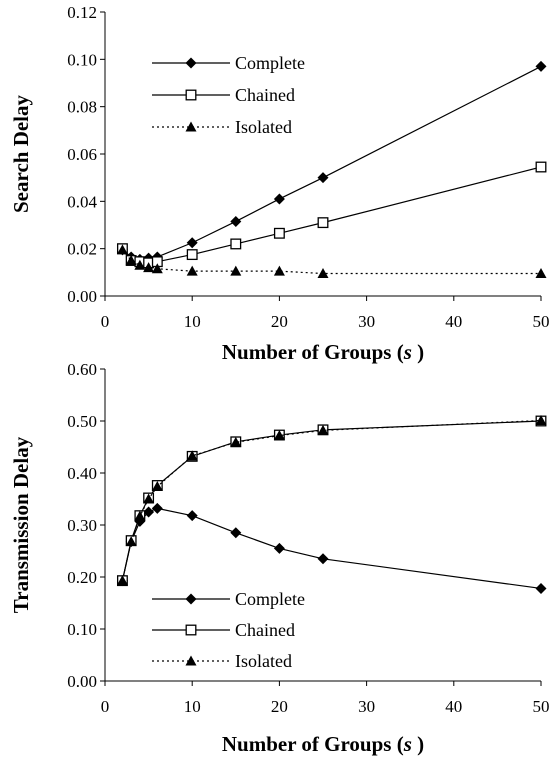 Image resolution: width=554 pixels, height=765 pixels. Describe the element at coordinates (82, 473) in the screenshot. I see `y-tick-label: 0.40` at that location.